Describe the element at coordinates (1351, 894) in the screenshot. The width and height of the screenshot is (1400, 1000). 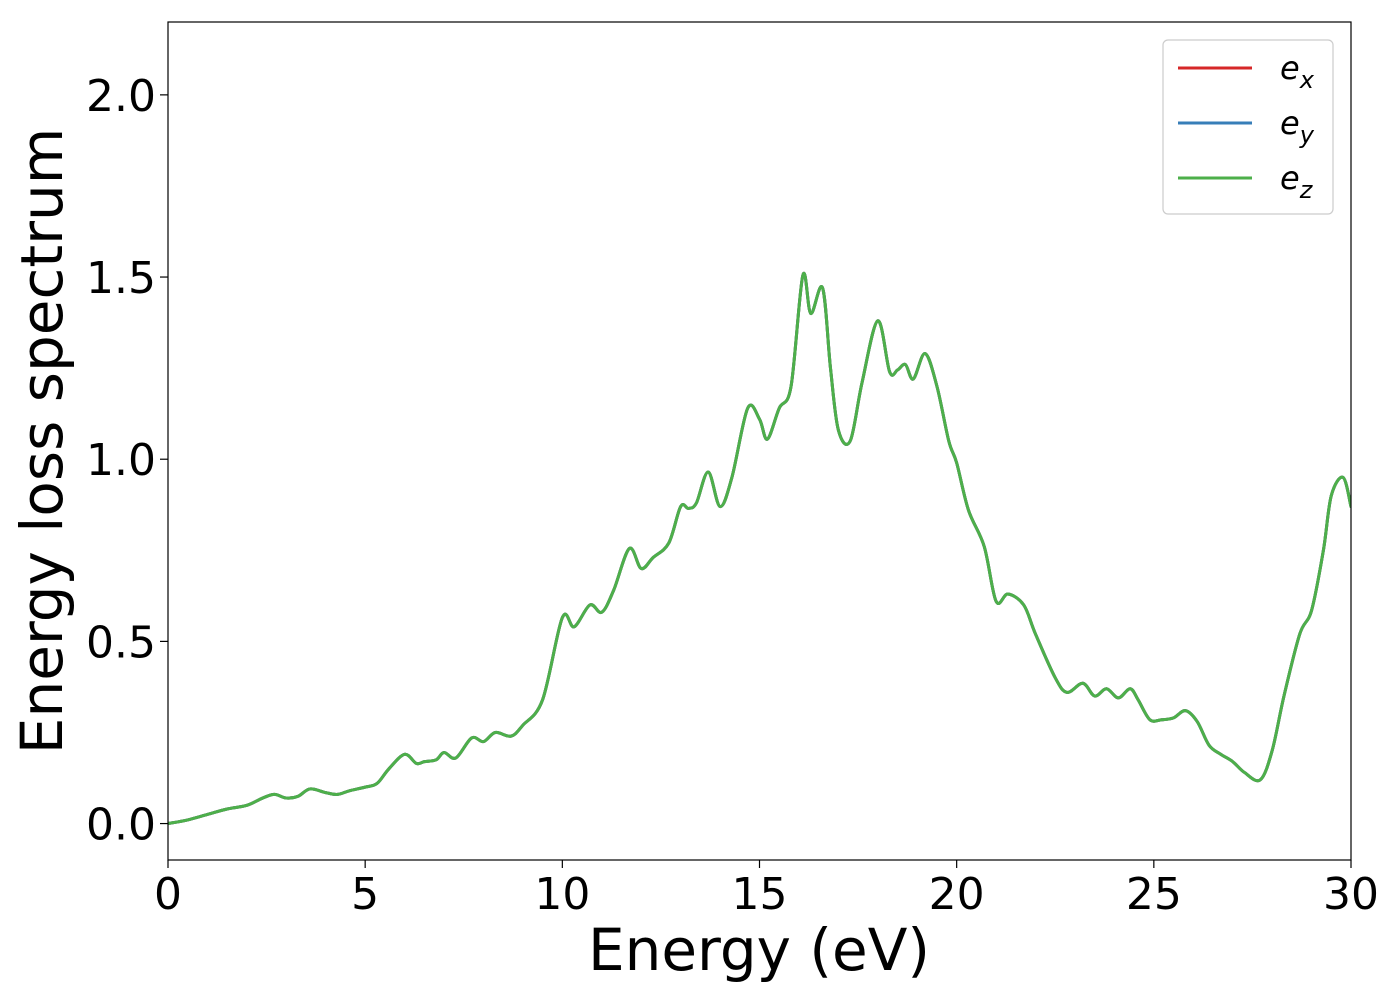
I see `x-tick-label: 30` at that location.